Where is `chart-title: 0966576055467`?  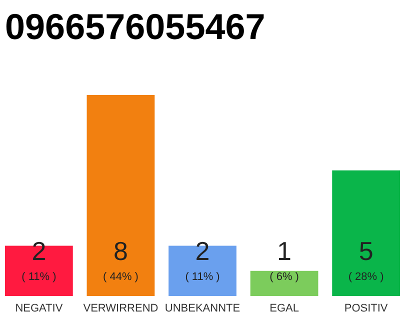 chart-title: 0966576055467 is located at coordinates (135, 26).